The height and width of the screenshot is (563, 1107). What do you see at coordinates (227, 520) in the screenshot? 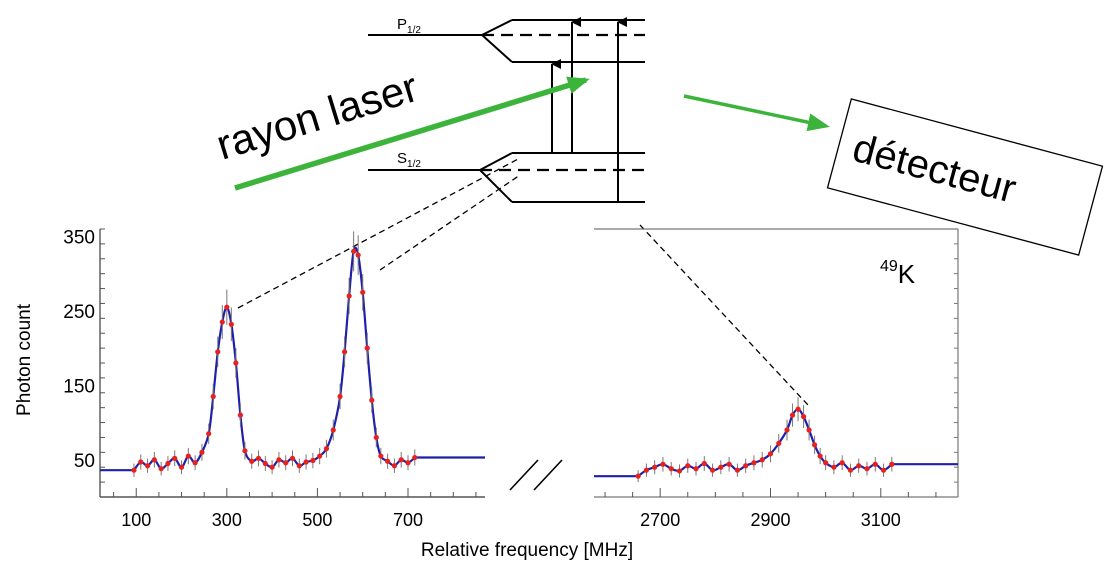
I see `left-x-tick-label: 300` at bounding box center [227, 520].